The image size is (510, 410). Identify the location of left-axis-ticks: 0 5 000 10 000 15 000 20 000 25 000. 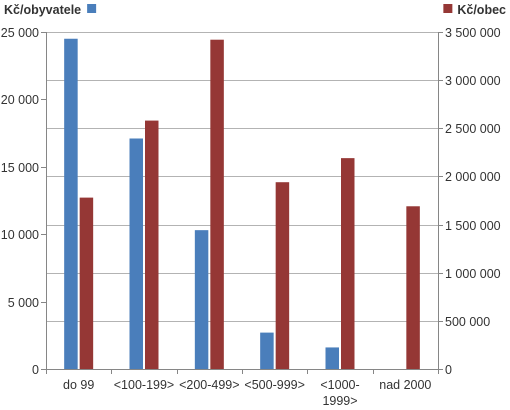
(23, 201).